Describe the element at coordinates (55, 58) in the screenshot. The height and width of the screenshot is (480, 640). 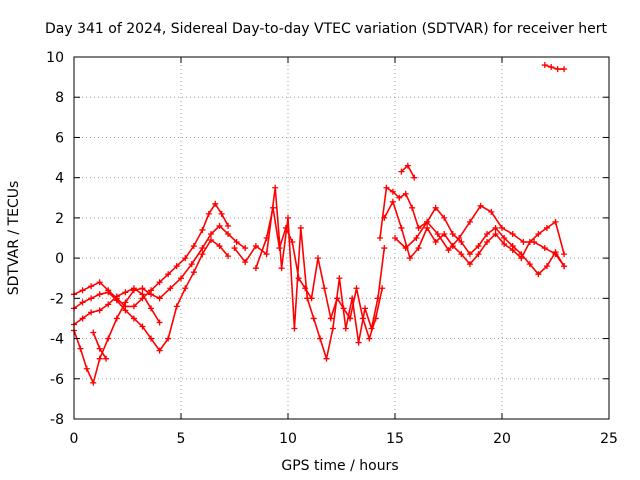
I see `y-tick-label: 10` at that location.